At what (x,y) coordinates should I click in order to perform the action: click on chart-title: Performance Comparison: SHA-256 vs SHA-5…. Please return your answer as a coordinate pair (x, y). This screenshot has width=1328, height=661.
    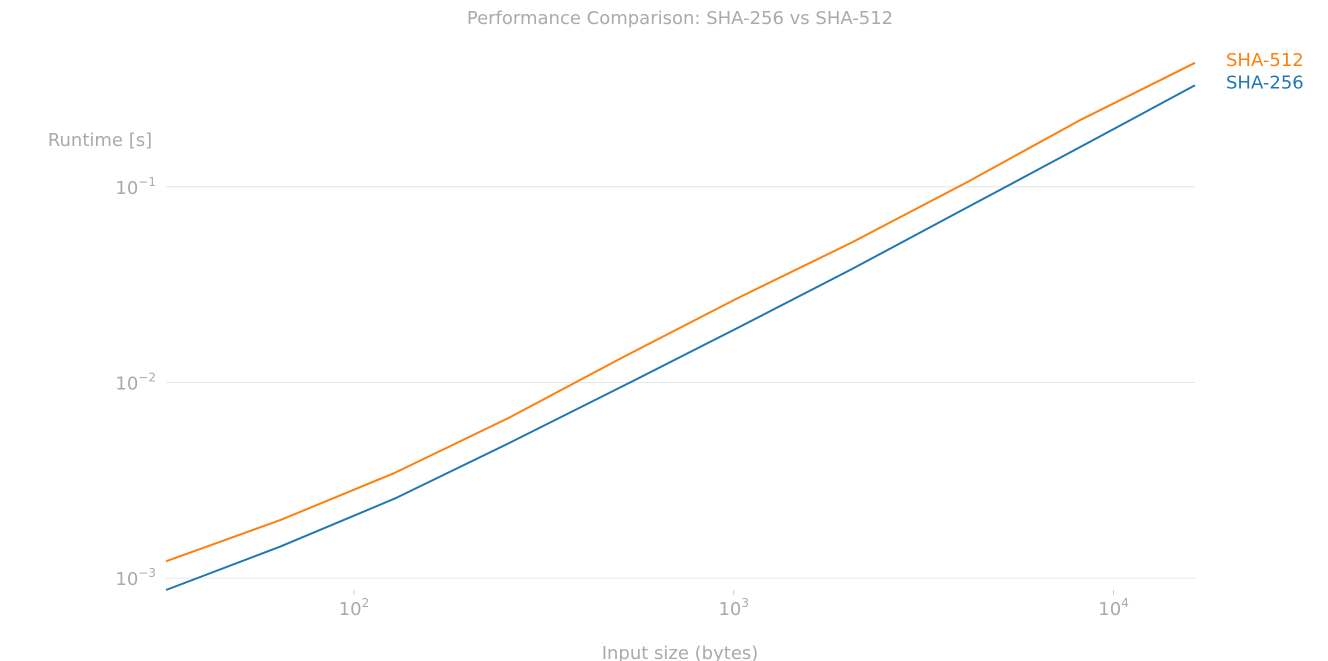
    Looking at the image, I should click on (680, 18).